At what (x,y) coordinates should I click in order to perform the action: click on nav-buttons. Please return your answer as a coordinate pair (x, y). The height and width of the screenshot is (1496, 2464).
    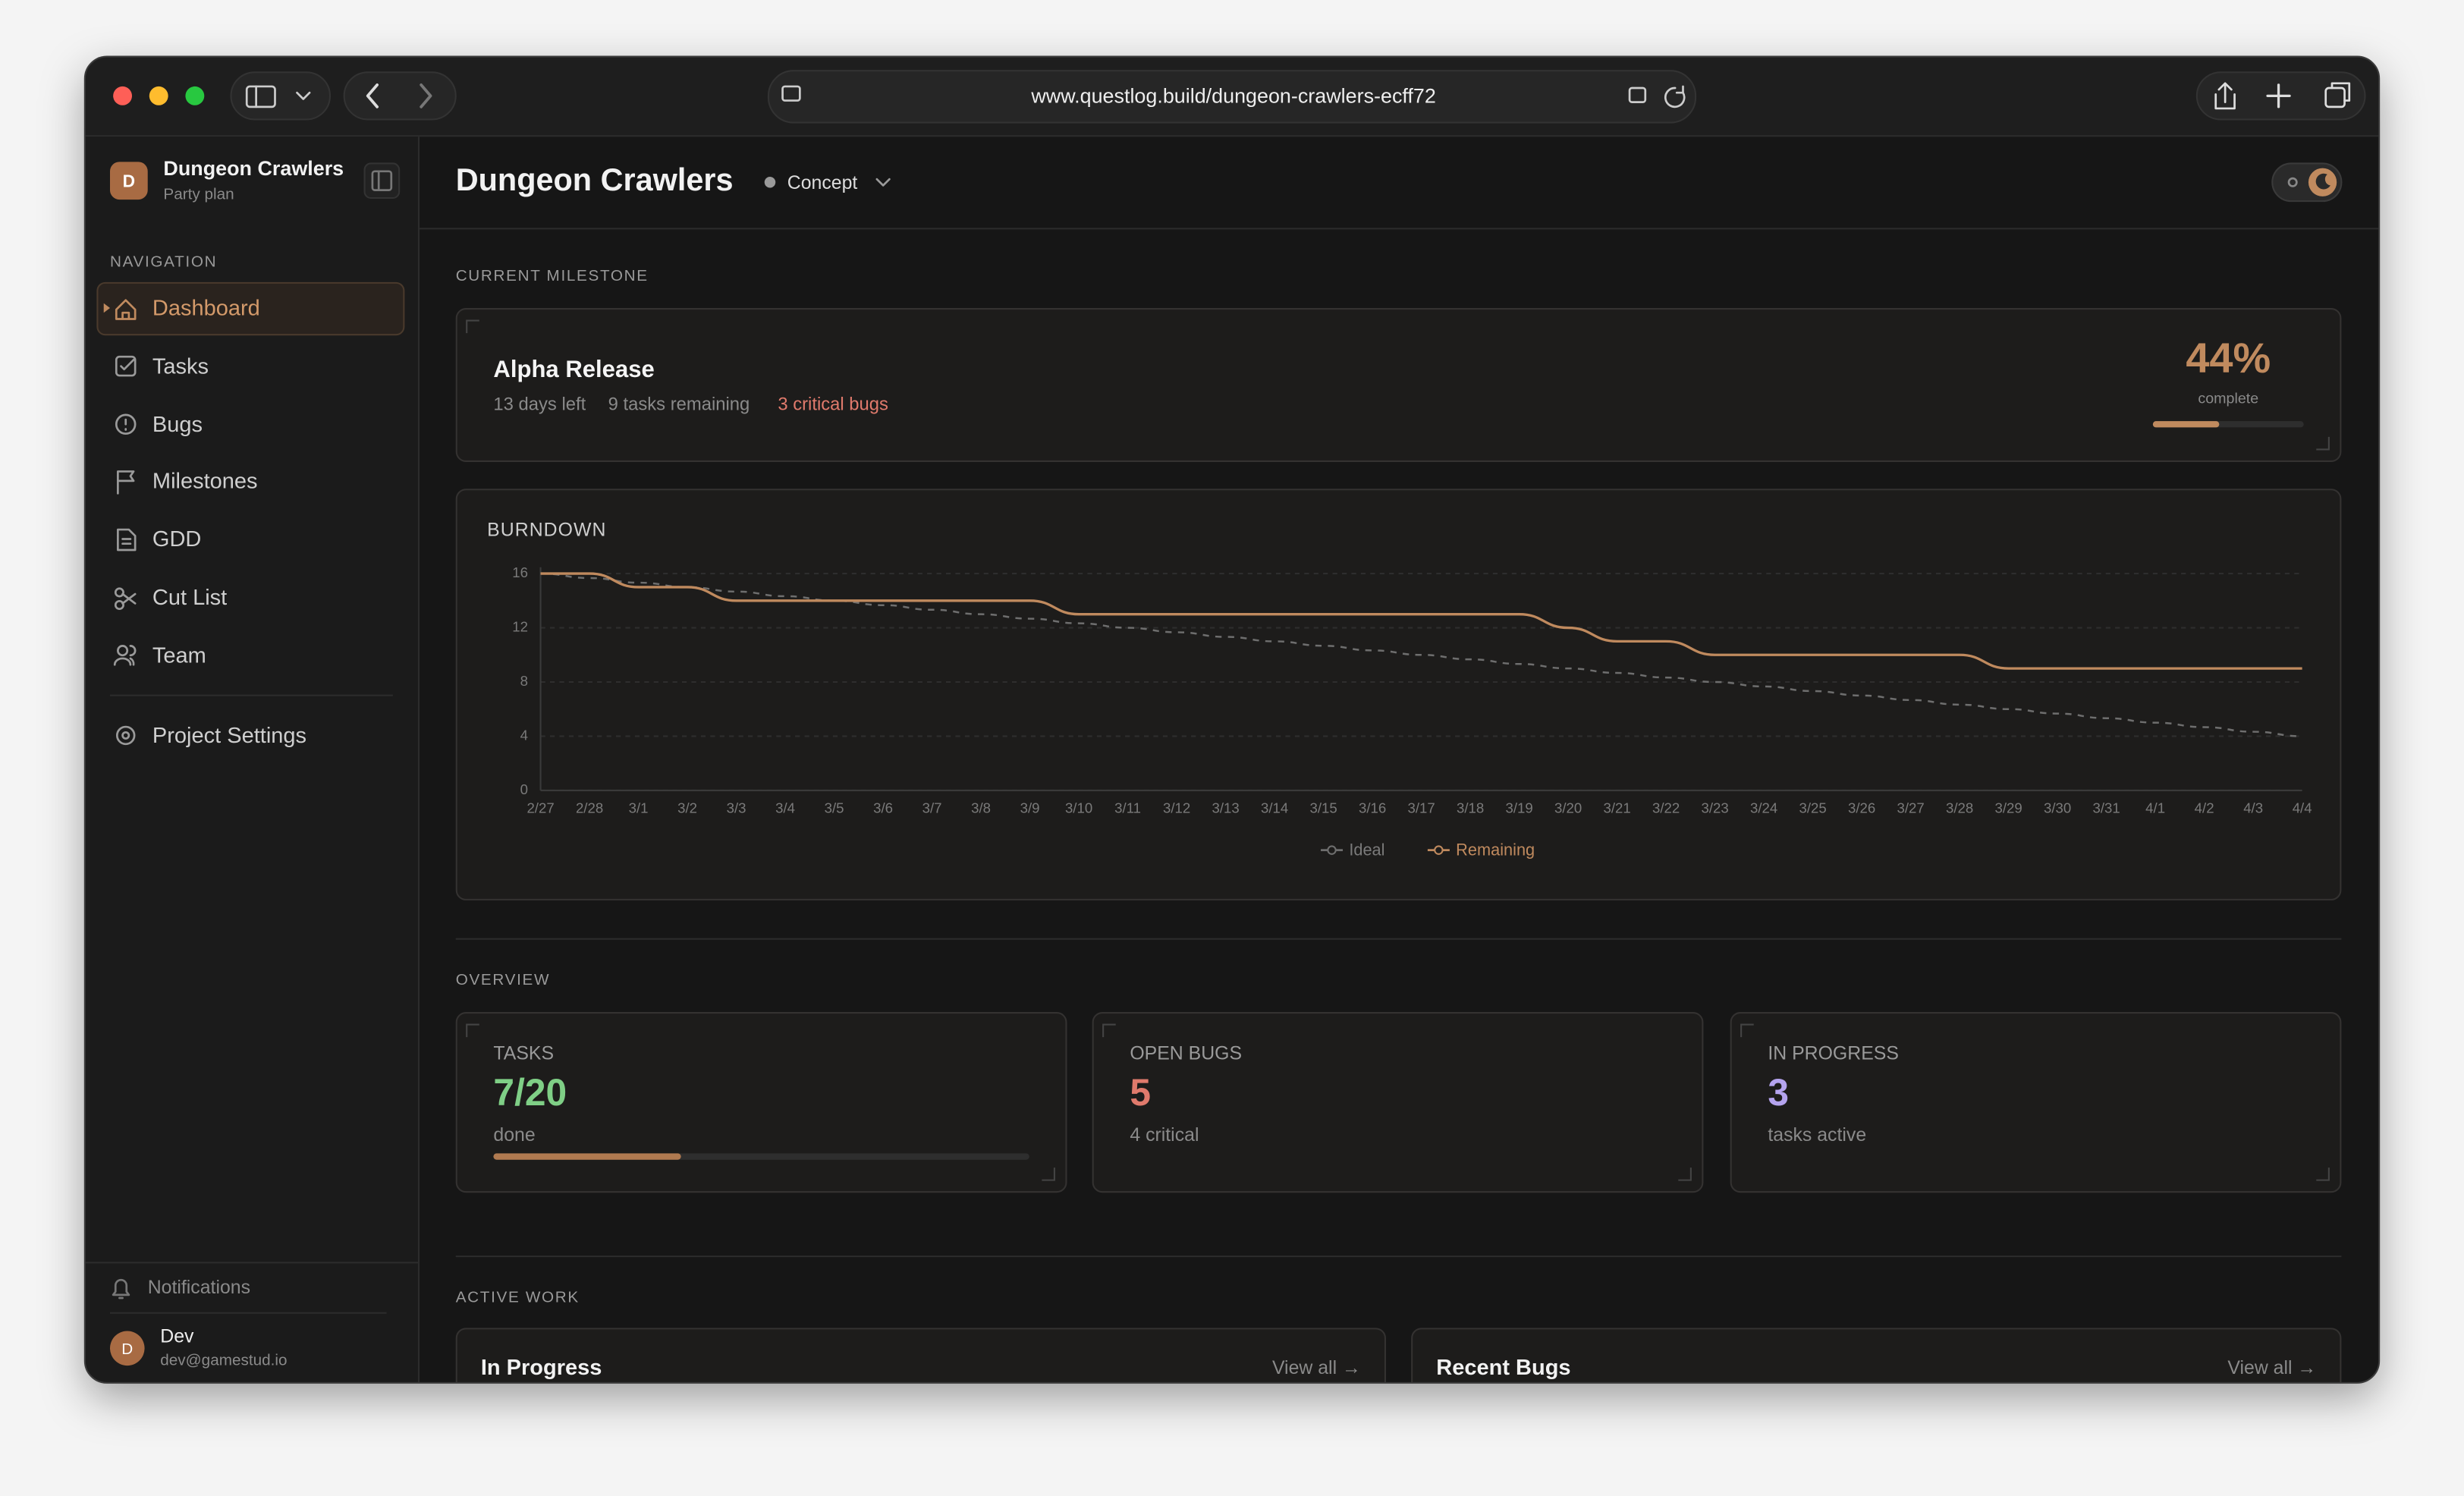
    Looking at the image, I should click on (400, 96).